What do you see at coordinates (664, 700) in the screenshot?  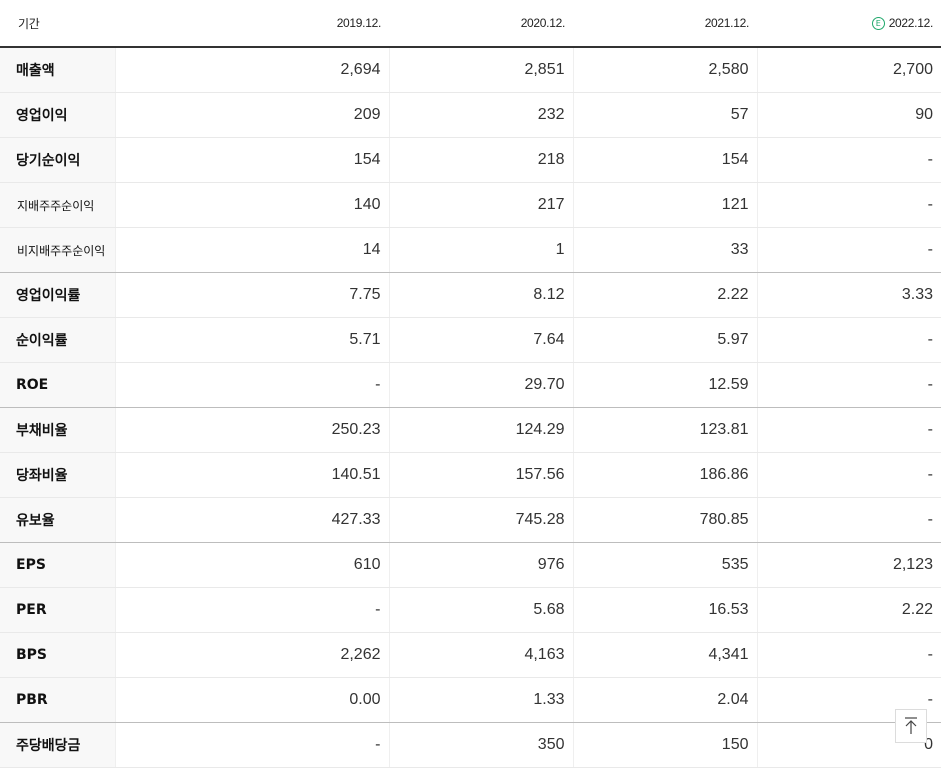 I see `cell-value: 2.04` at bounding box center [664, 700].